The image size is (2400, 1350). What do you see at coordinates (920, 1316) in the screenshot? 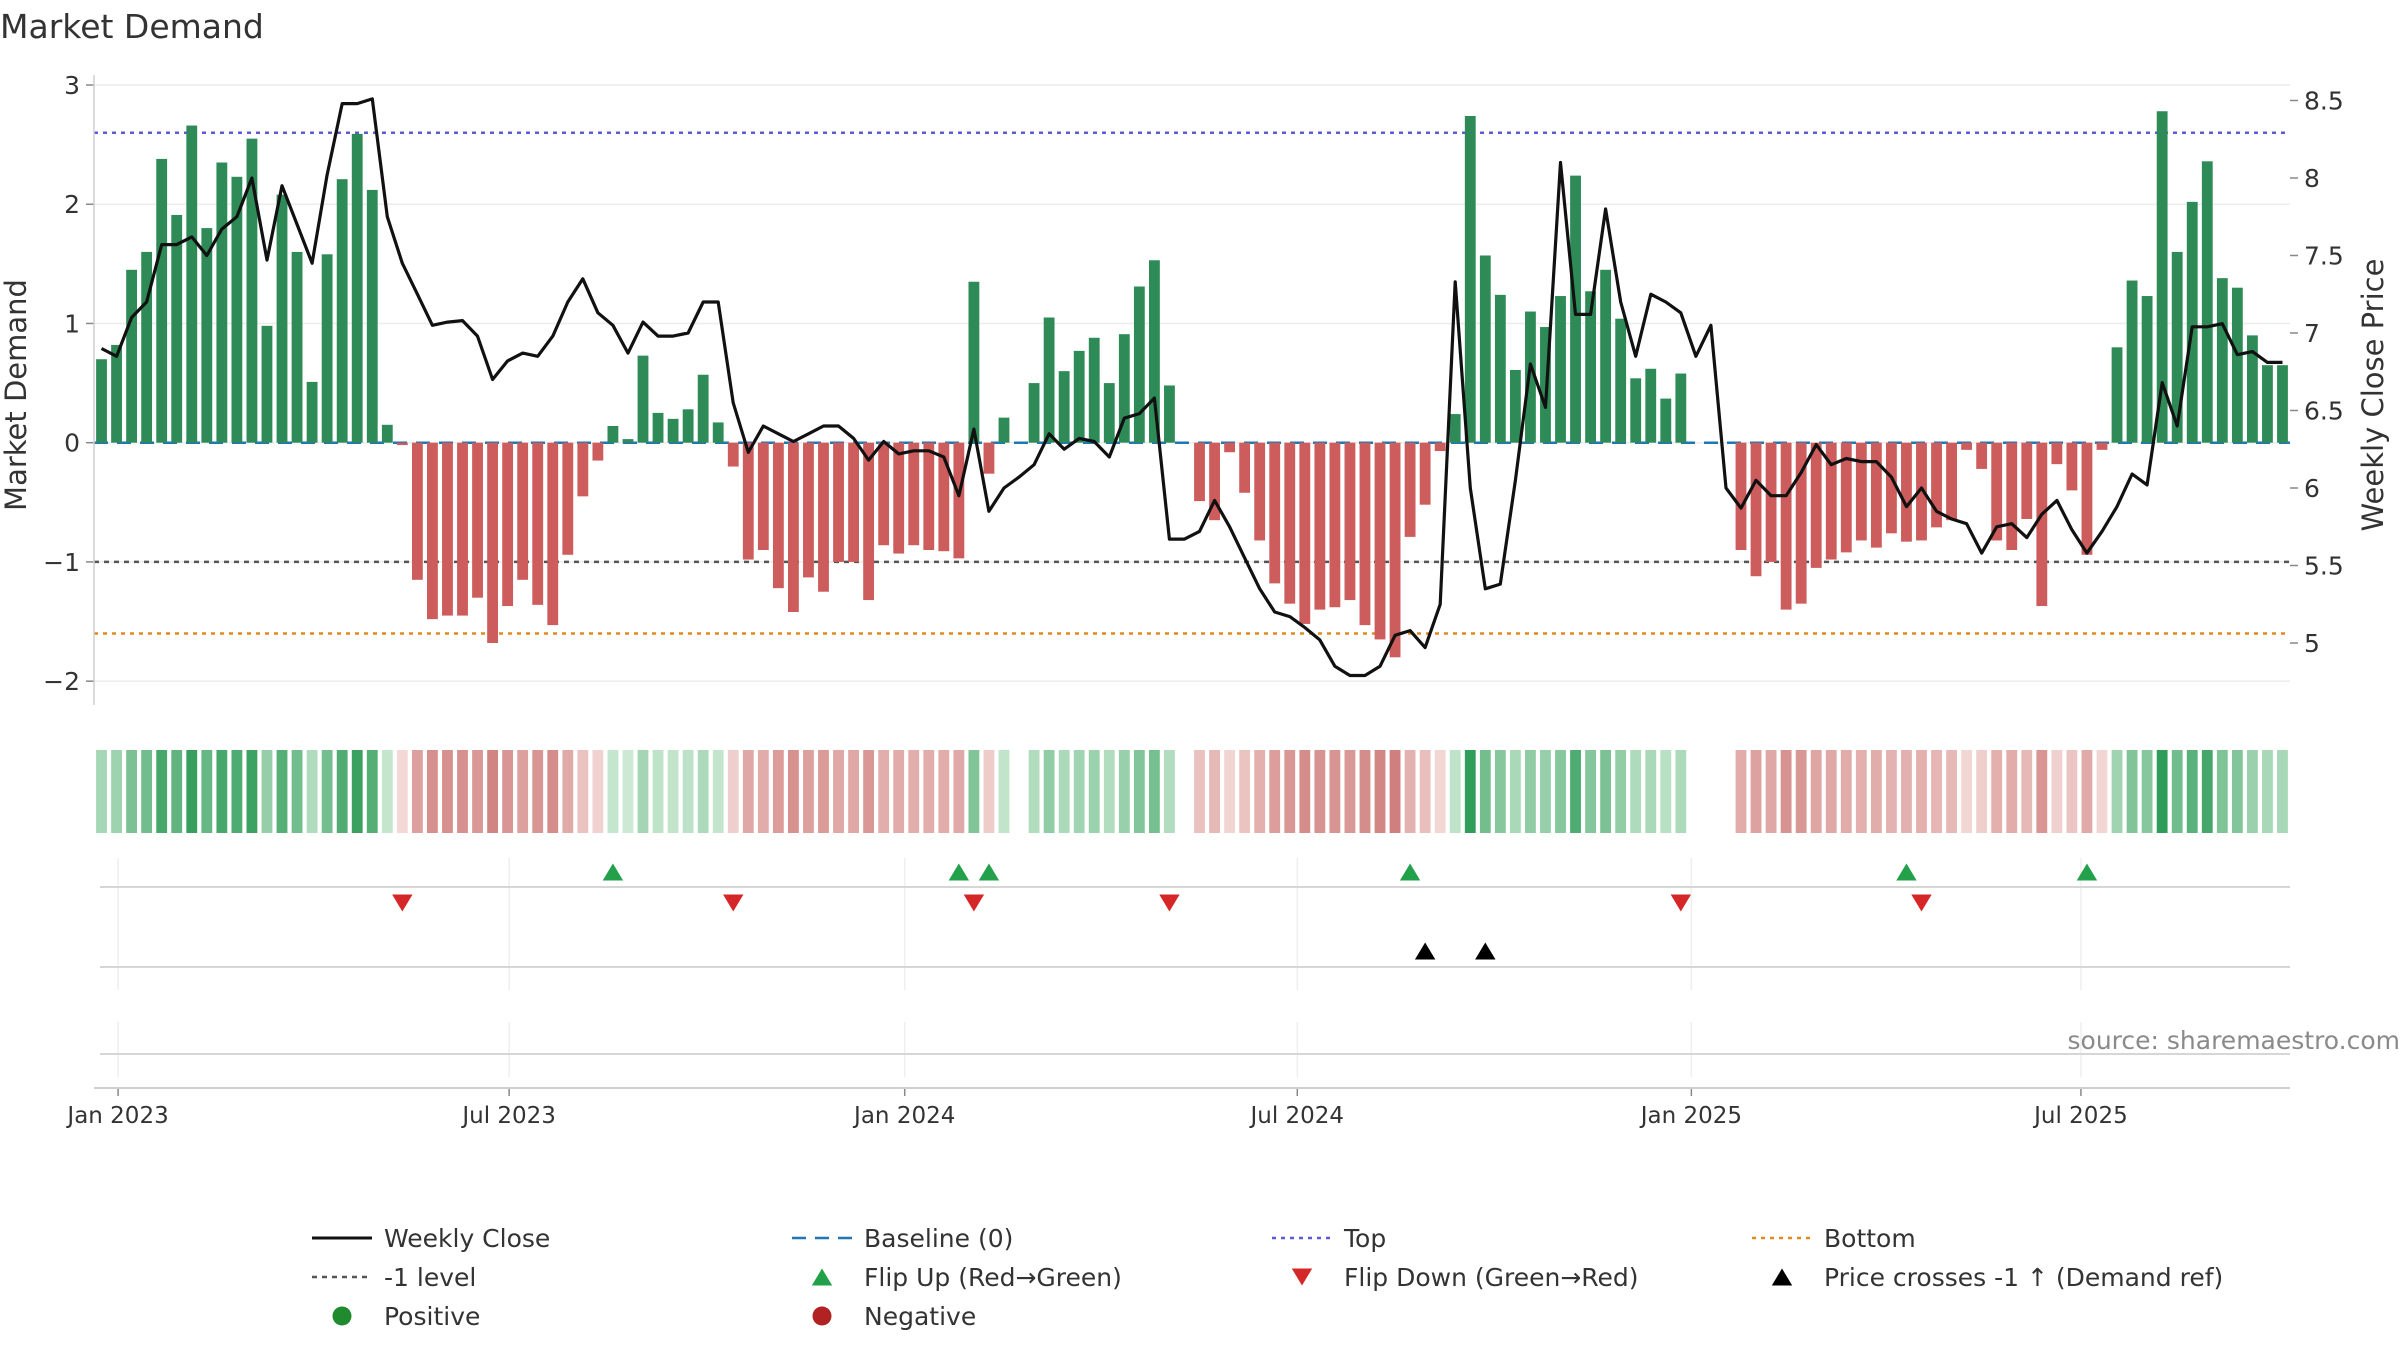
I see `legend-label: Negative` at bounding box center [920, 1316].